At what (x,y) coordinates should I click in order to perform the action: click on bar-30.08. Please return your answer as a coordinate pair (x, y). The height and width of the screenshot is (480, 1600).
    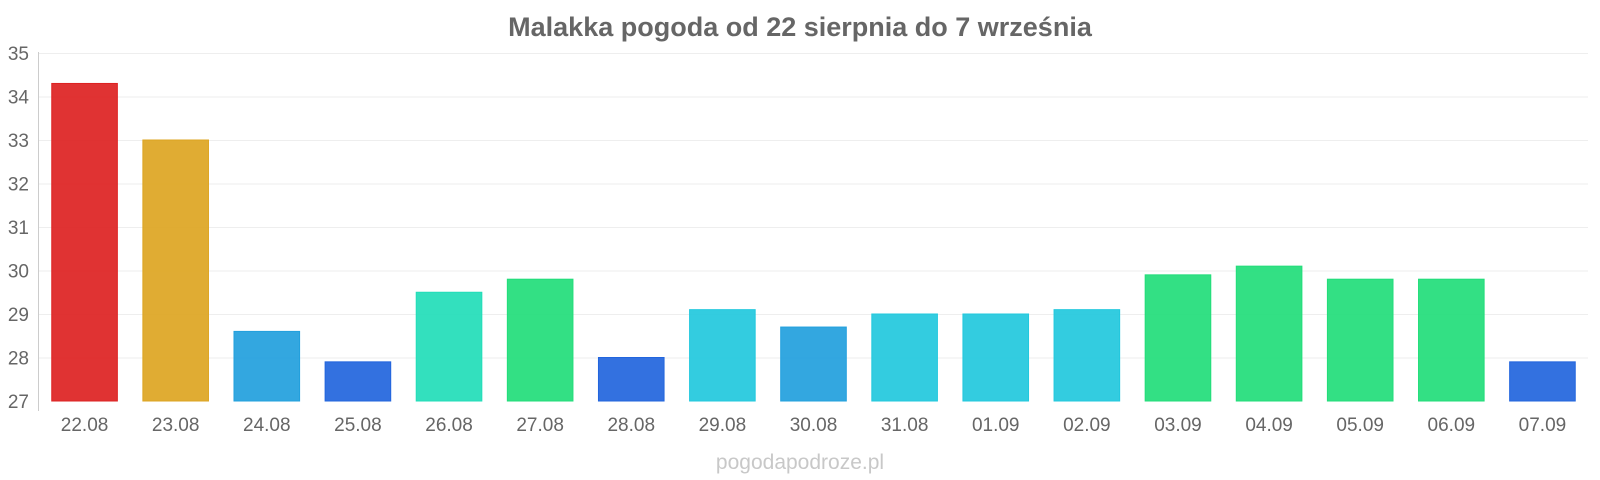
    Looking at the image, I should click on (813, 364).